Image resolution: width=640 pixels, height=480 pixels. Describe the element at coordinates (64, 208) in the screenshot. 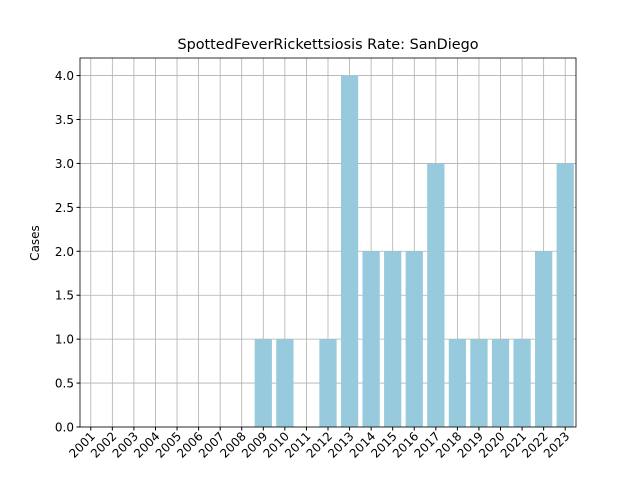

I see `y-tick-label: 2.5` at that location.